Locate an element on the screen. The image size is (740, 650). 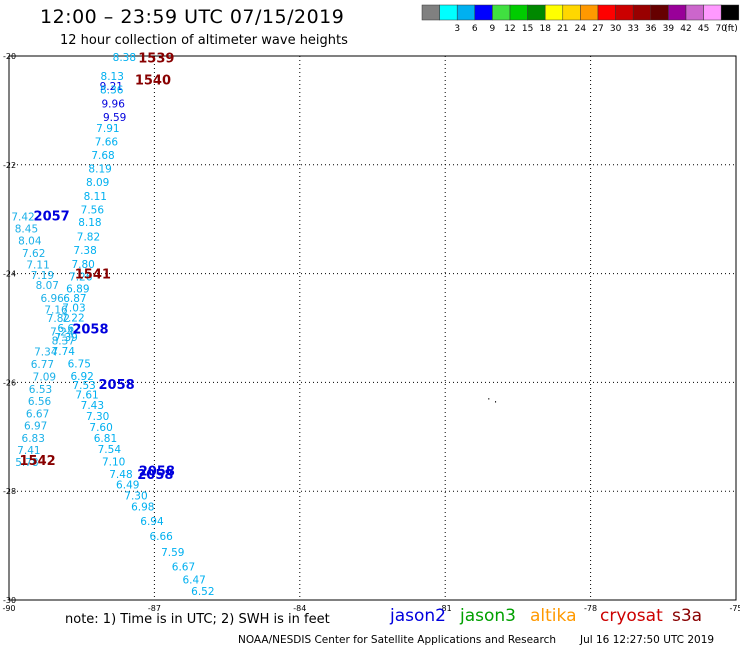
legend: 3 6 9 12 15 18 21 24 27 30 33 36 39 42 45 70(ft) is located at coordinates (580, 19).